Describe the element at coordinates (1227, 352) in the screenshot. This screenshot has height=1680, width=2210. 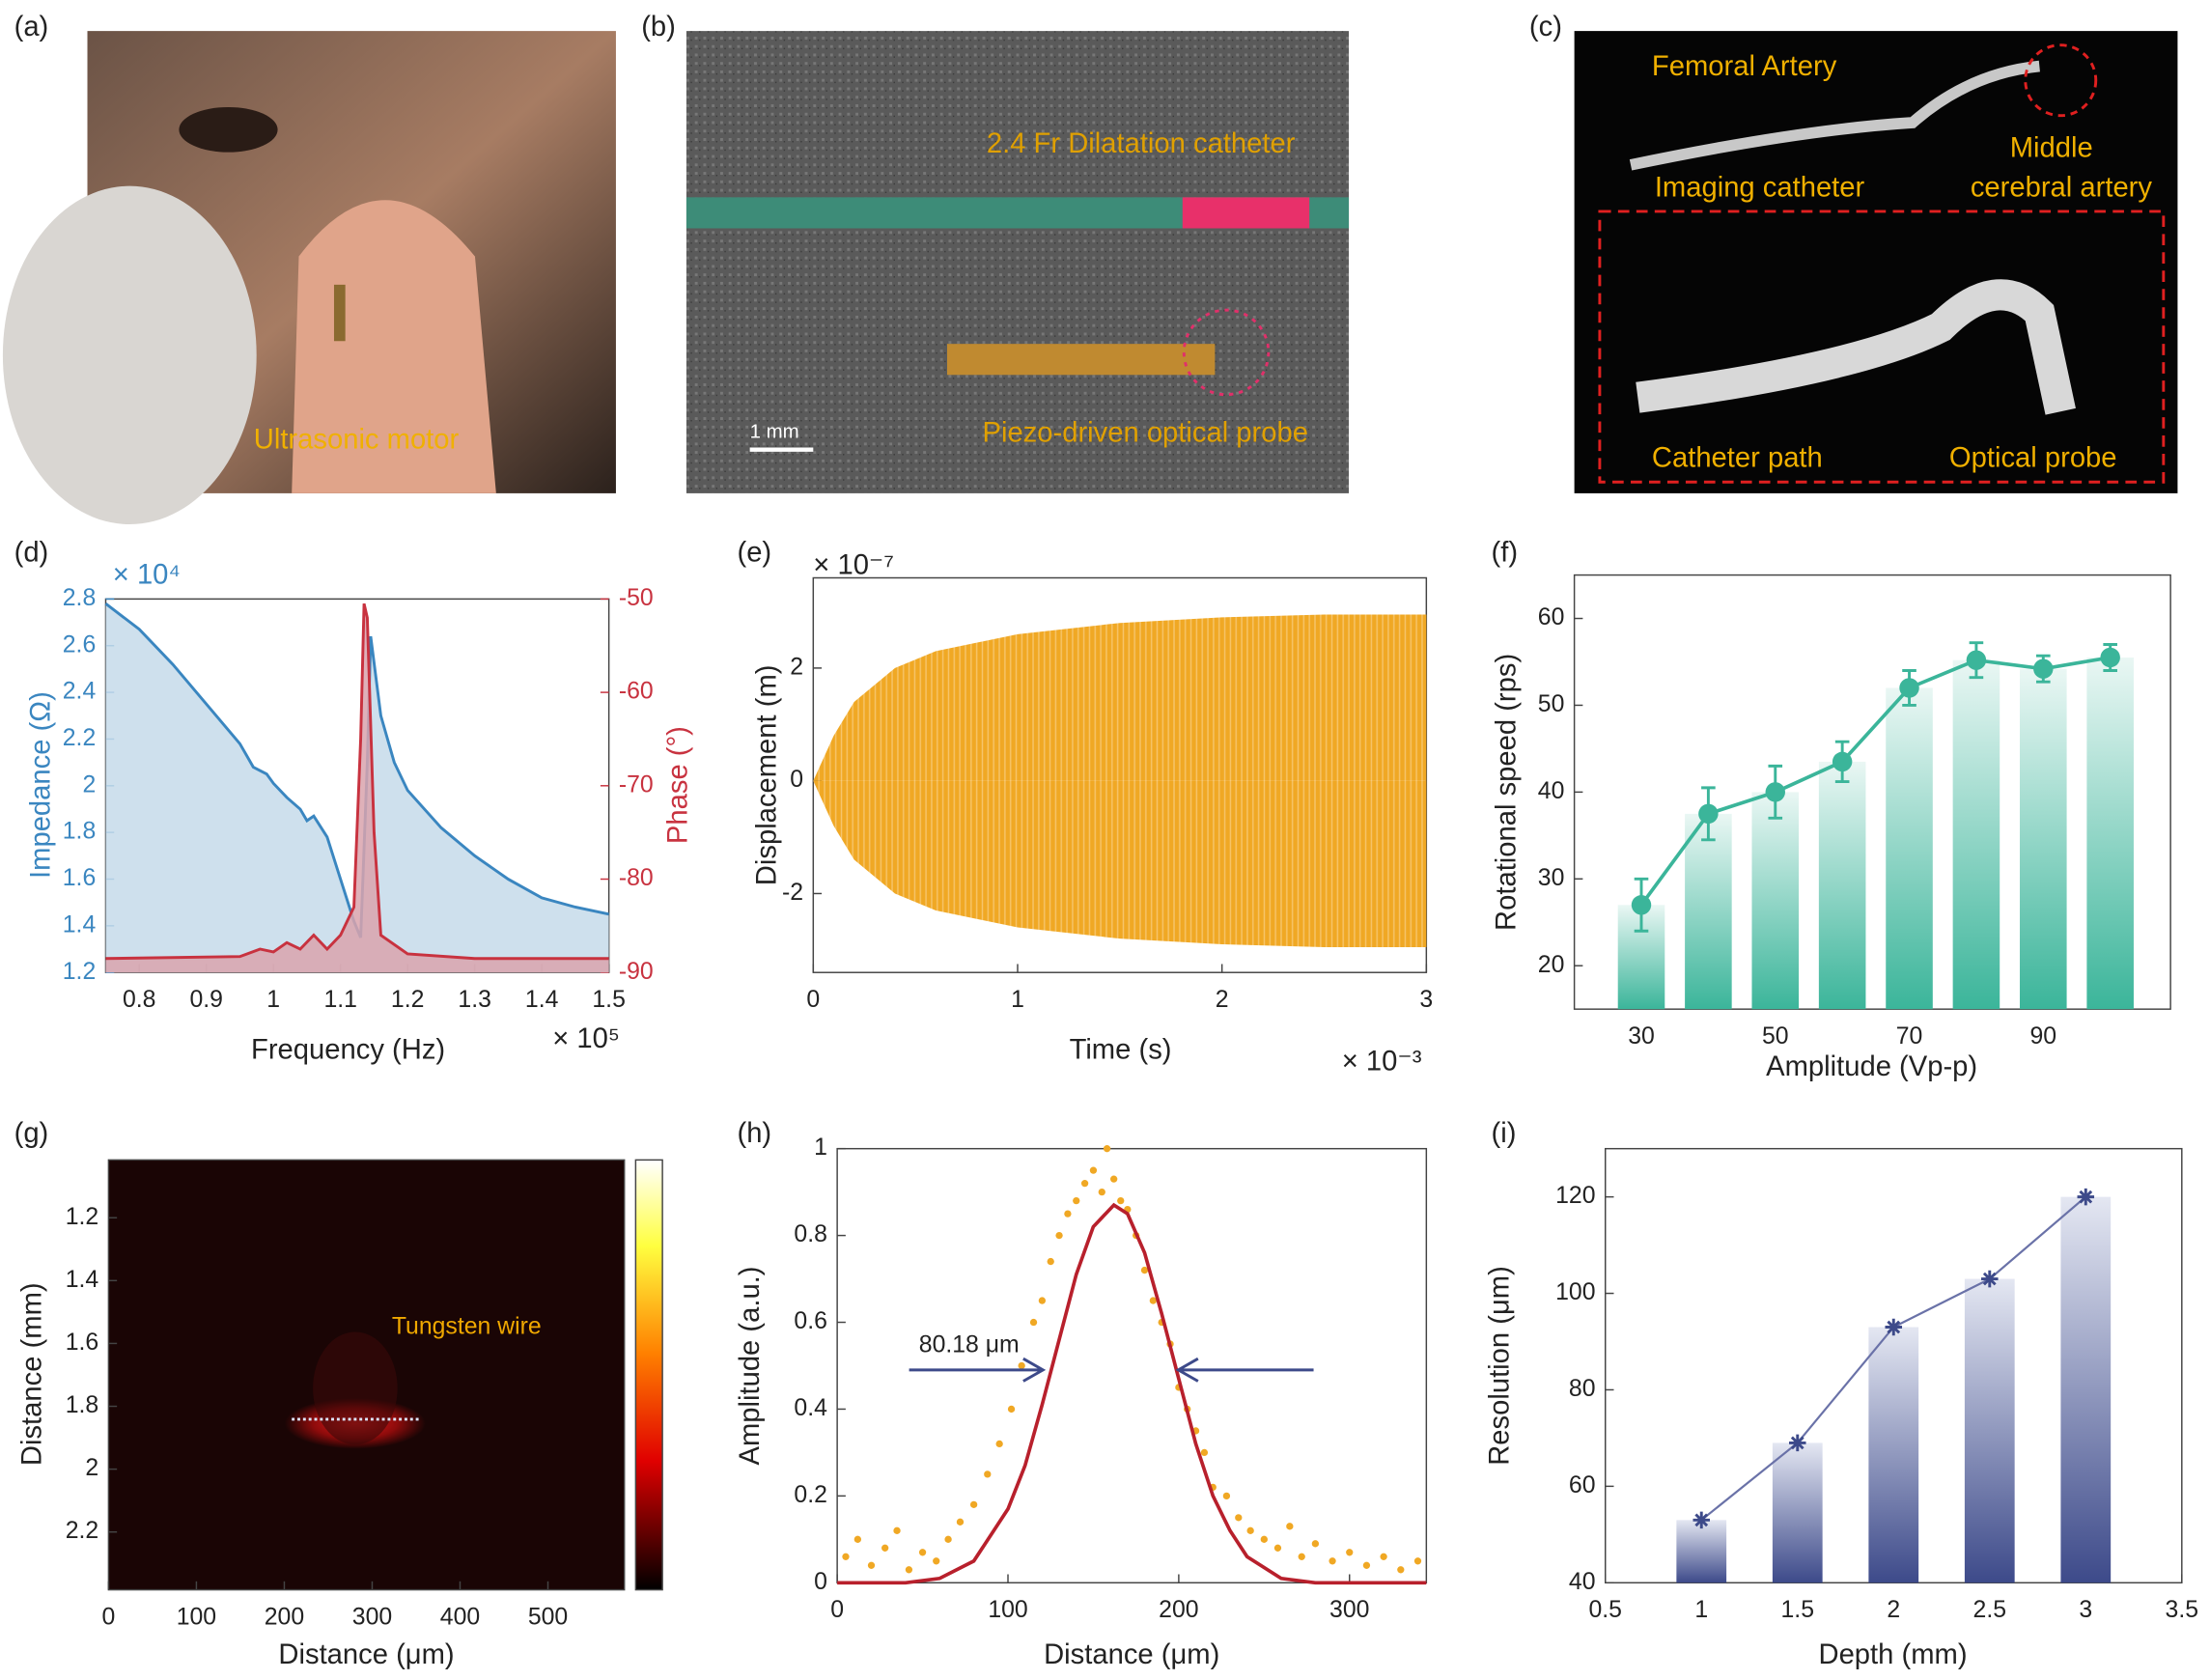
I see `laser-spot` at that location.